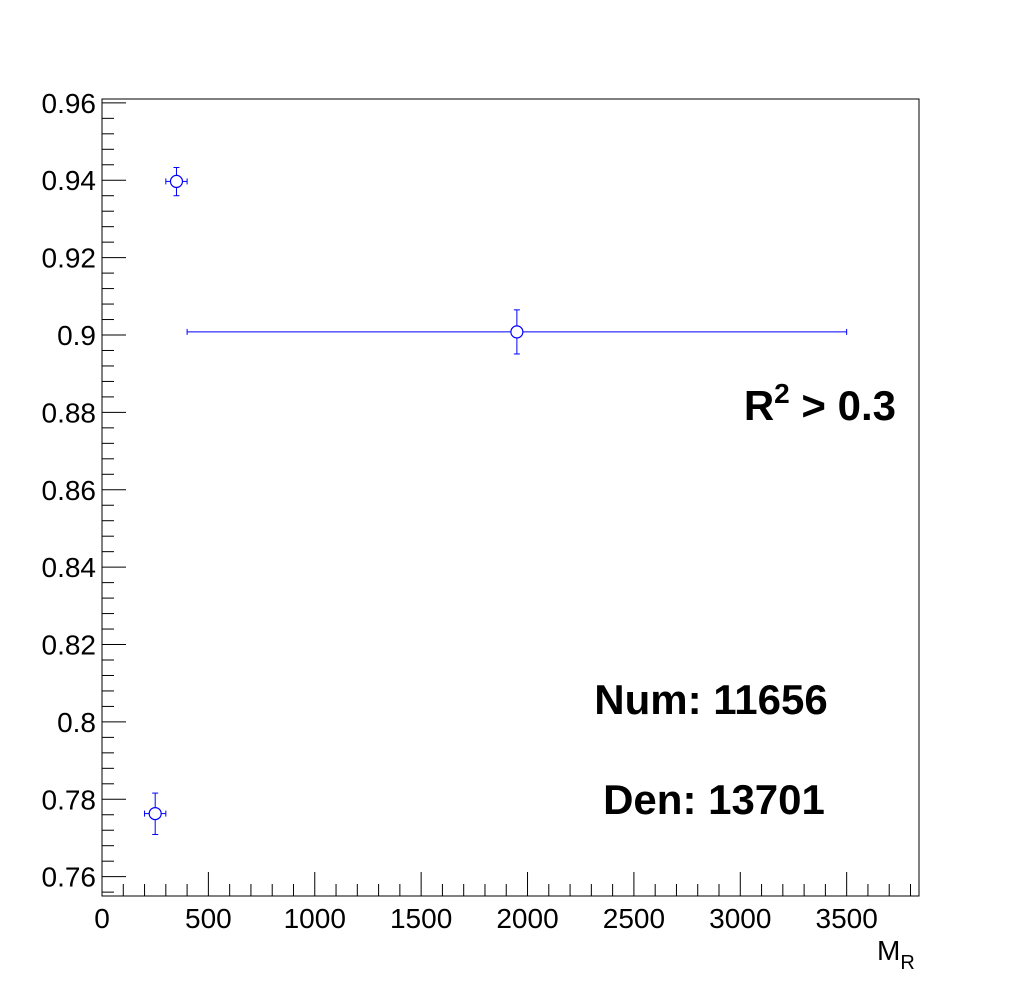 The height and width of the screenshot is (996, 1020). Describe the element at coordinates (527, 918) in the screenshot. I see `x-tick-label: 2000` at that location.